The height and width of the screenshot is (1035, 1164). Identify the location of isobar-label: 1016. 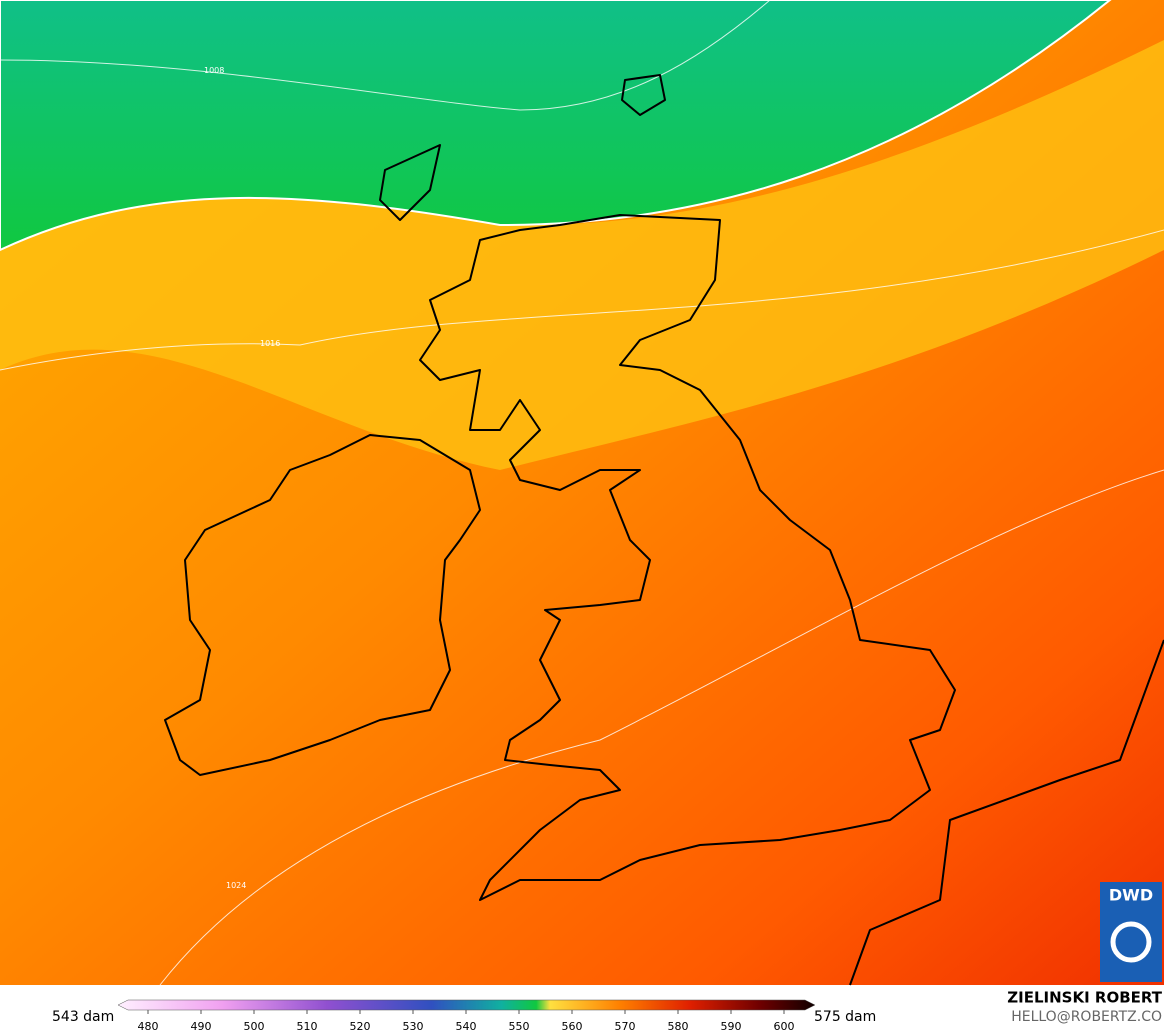
(270, 343).